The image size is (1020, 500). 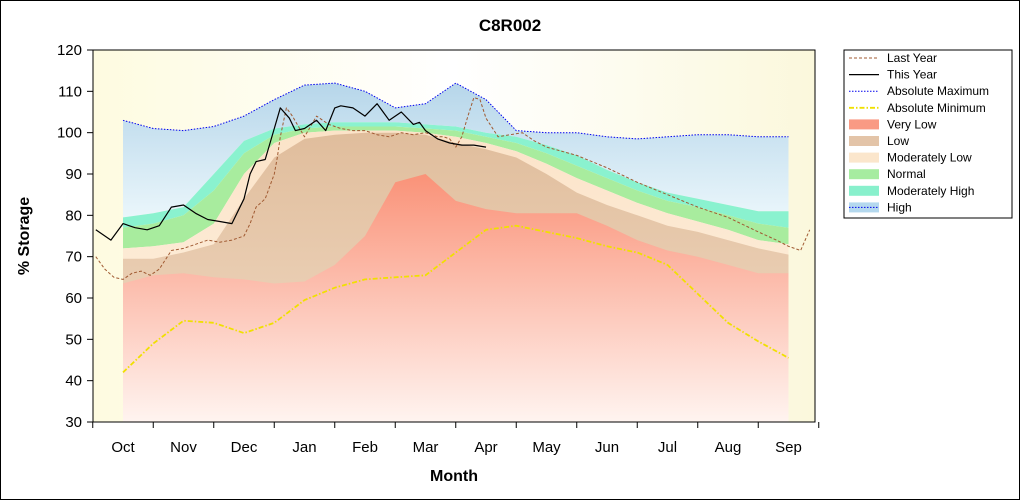 I want to click on legend-label: Normal, so click(x=906, y=174).